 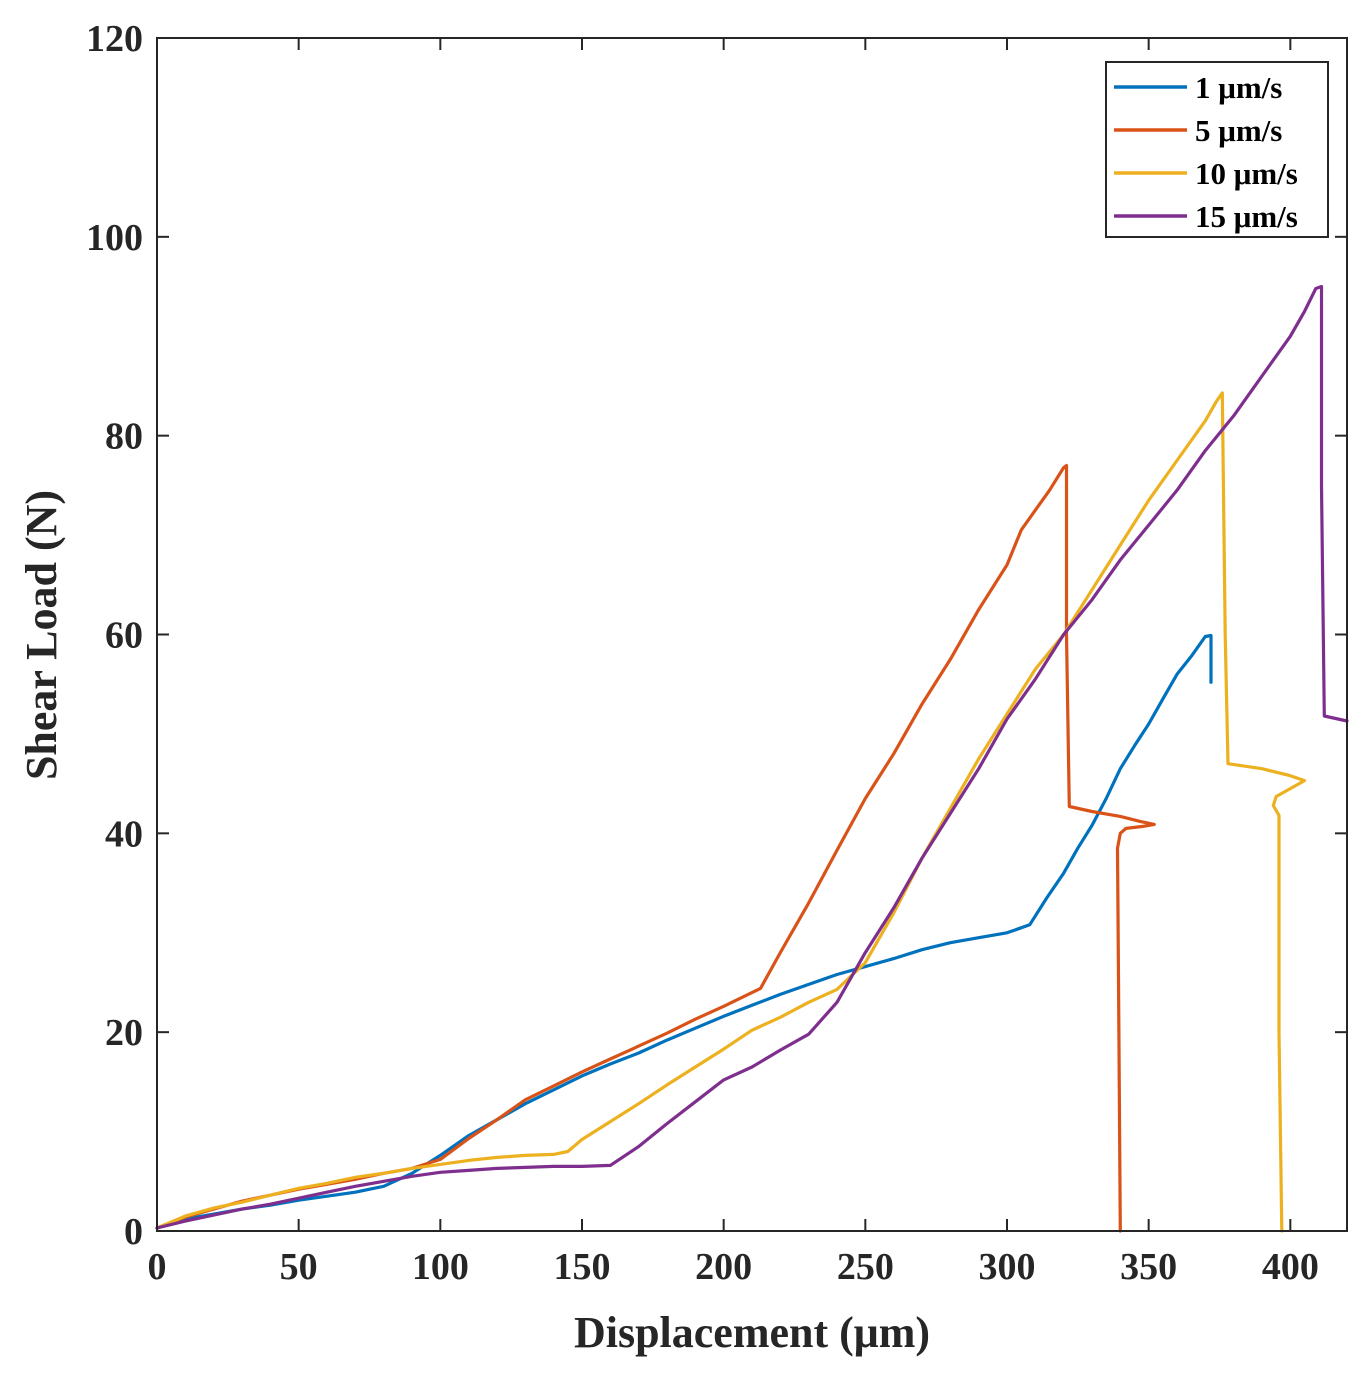 What do you see at coordinates (865, 1267) in the screenshot?
I see `x-tick-label: 250` at bounding box center [865, 1267].